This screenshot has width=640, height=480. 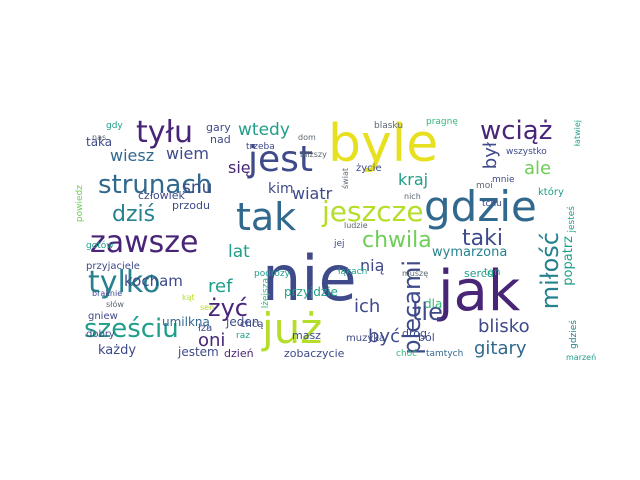 I want to click on cloud-word: moi, so click(x=484, y=186).